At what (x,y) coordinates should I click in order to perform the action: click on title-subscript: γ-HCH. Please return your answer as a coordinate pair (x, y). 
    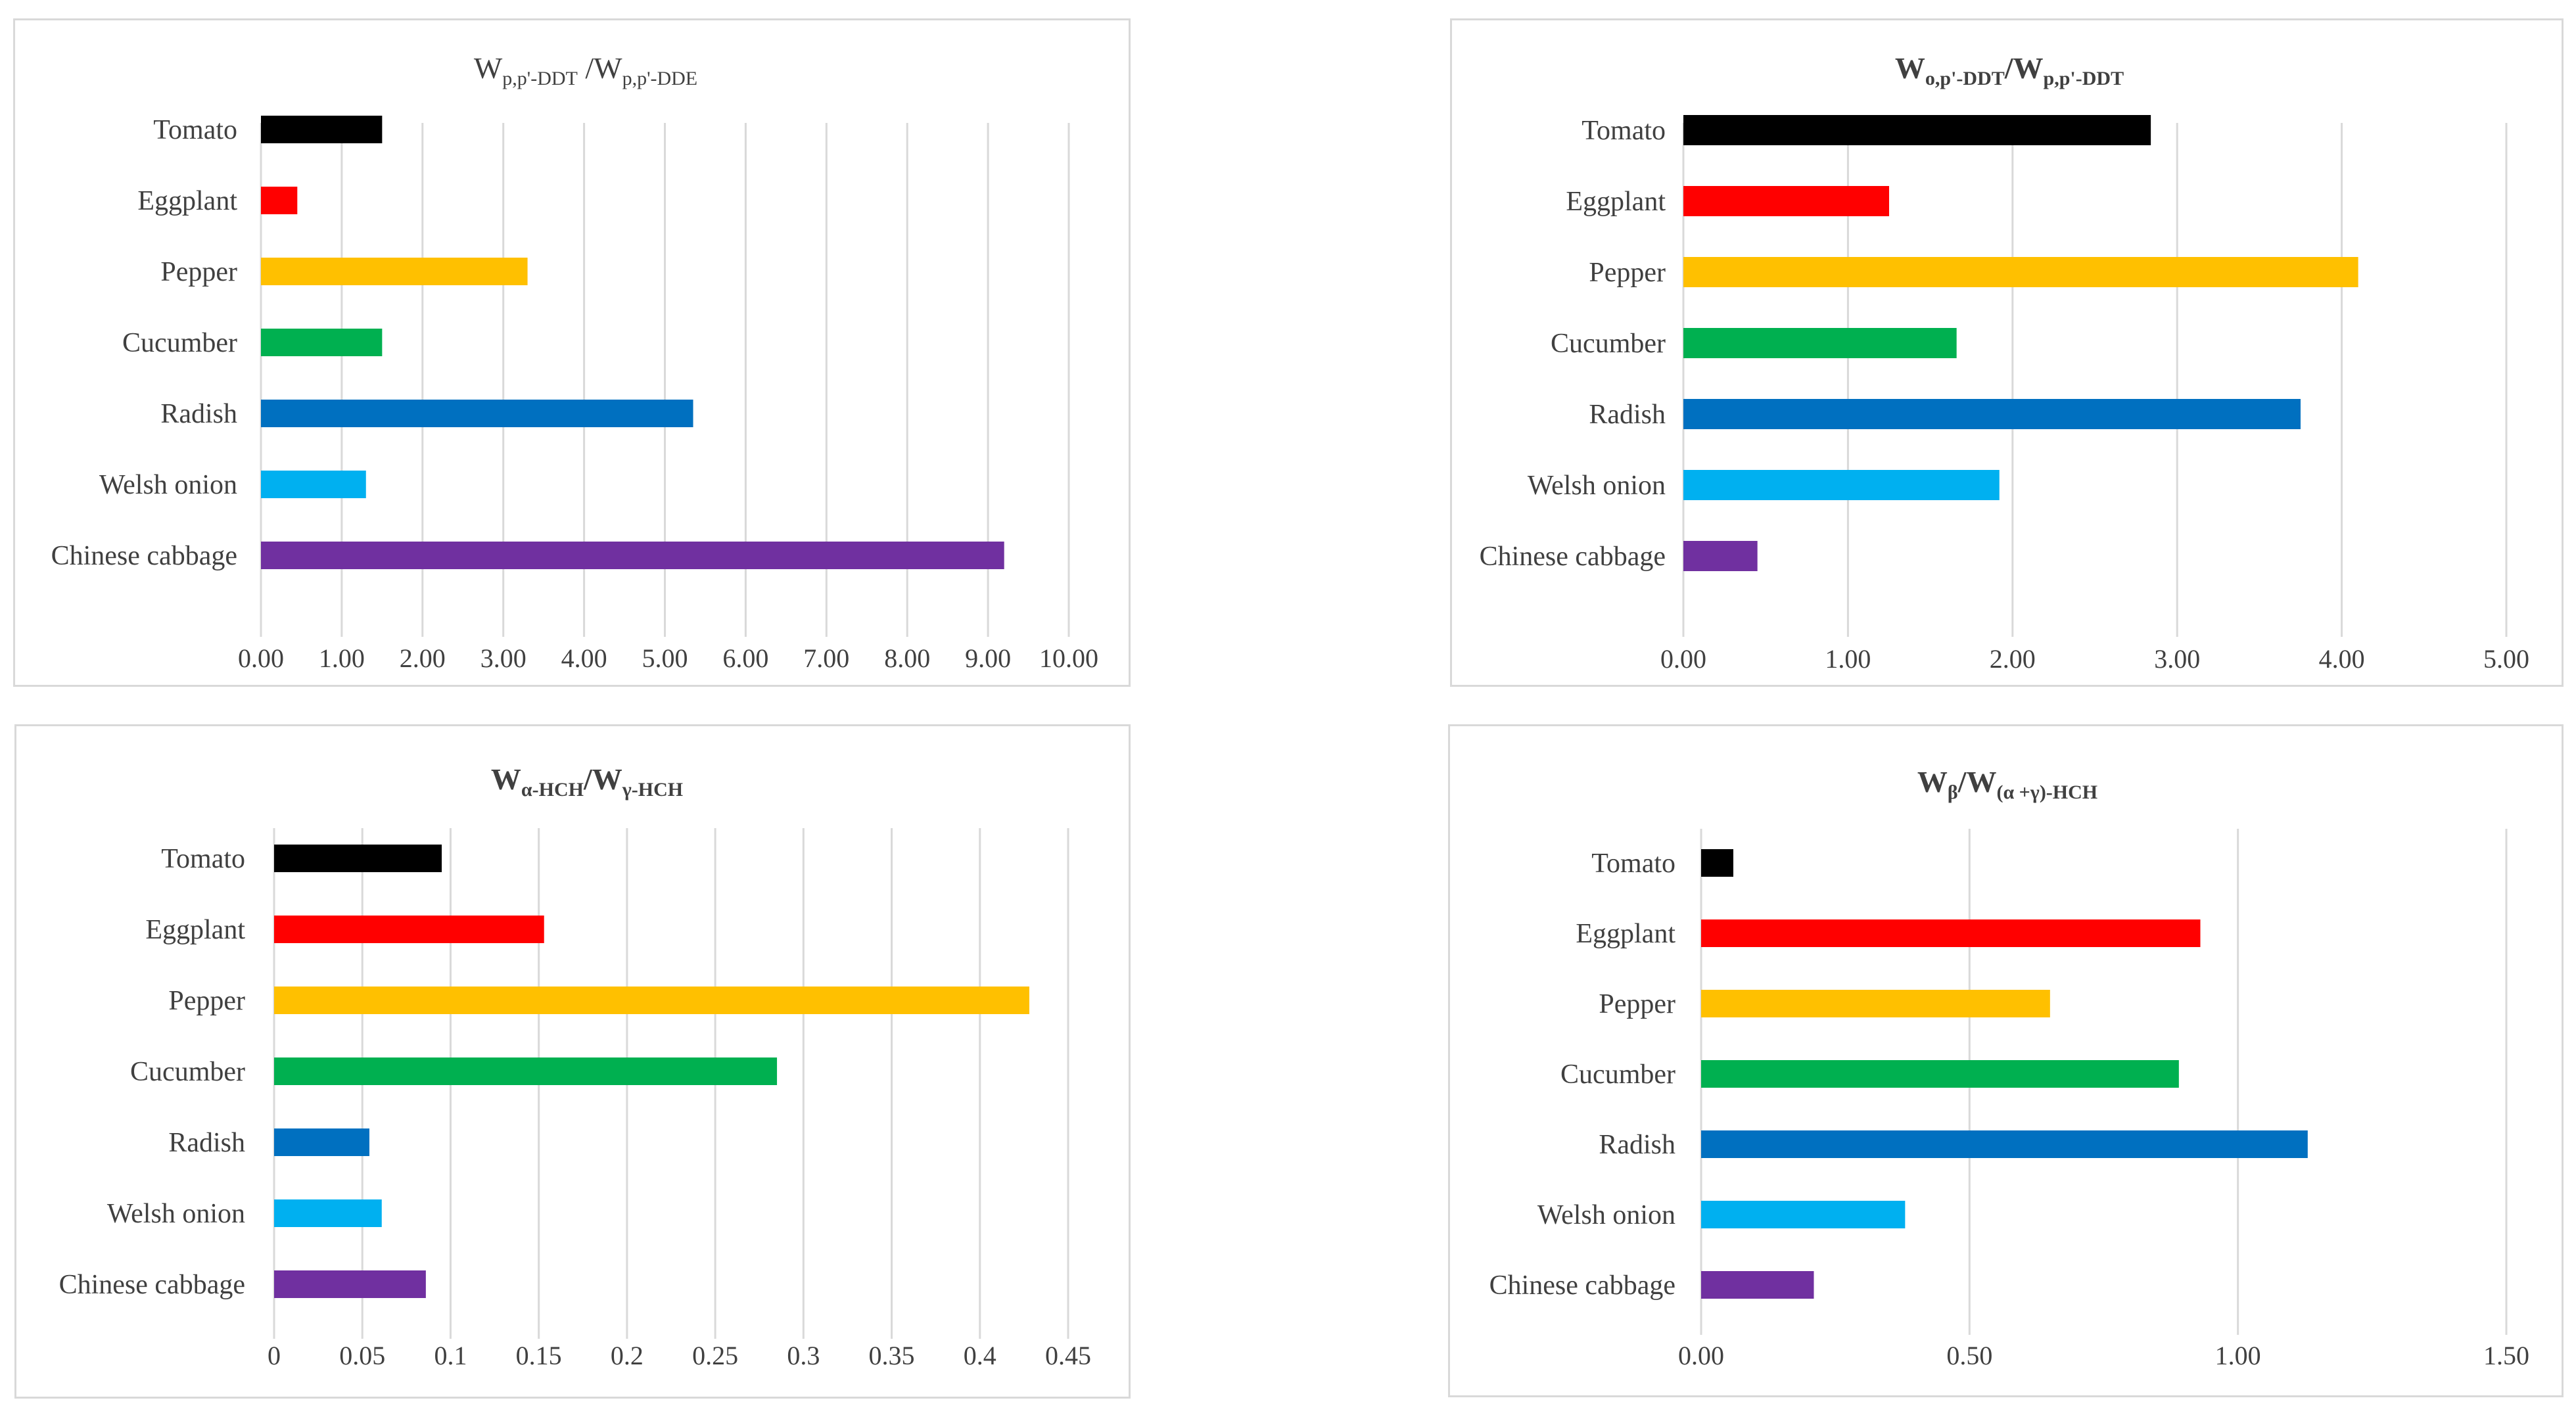
    Looking at the image, I should click on (652, 790).